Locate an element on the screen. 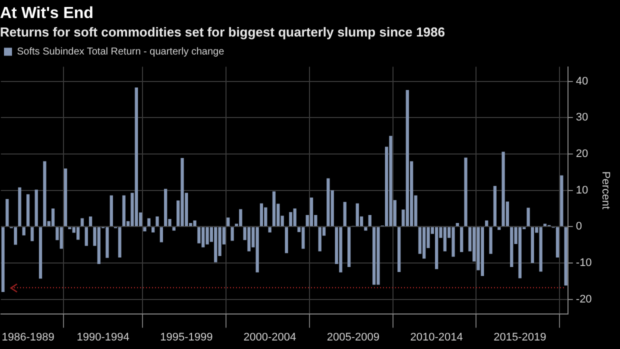 The width and height of the screenshot is (620, 349). x-tick-label: 1995-1999 is located at coordinates (186, 337).